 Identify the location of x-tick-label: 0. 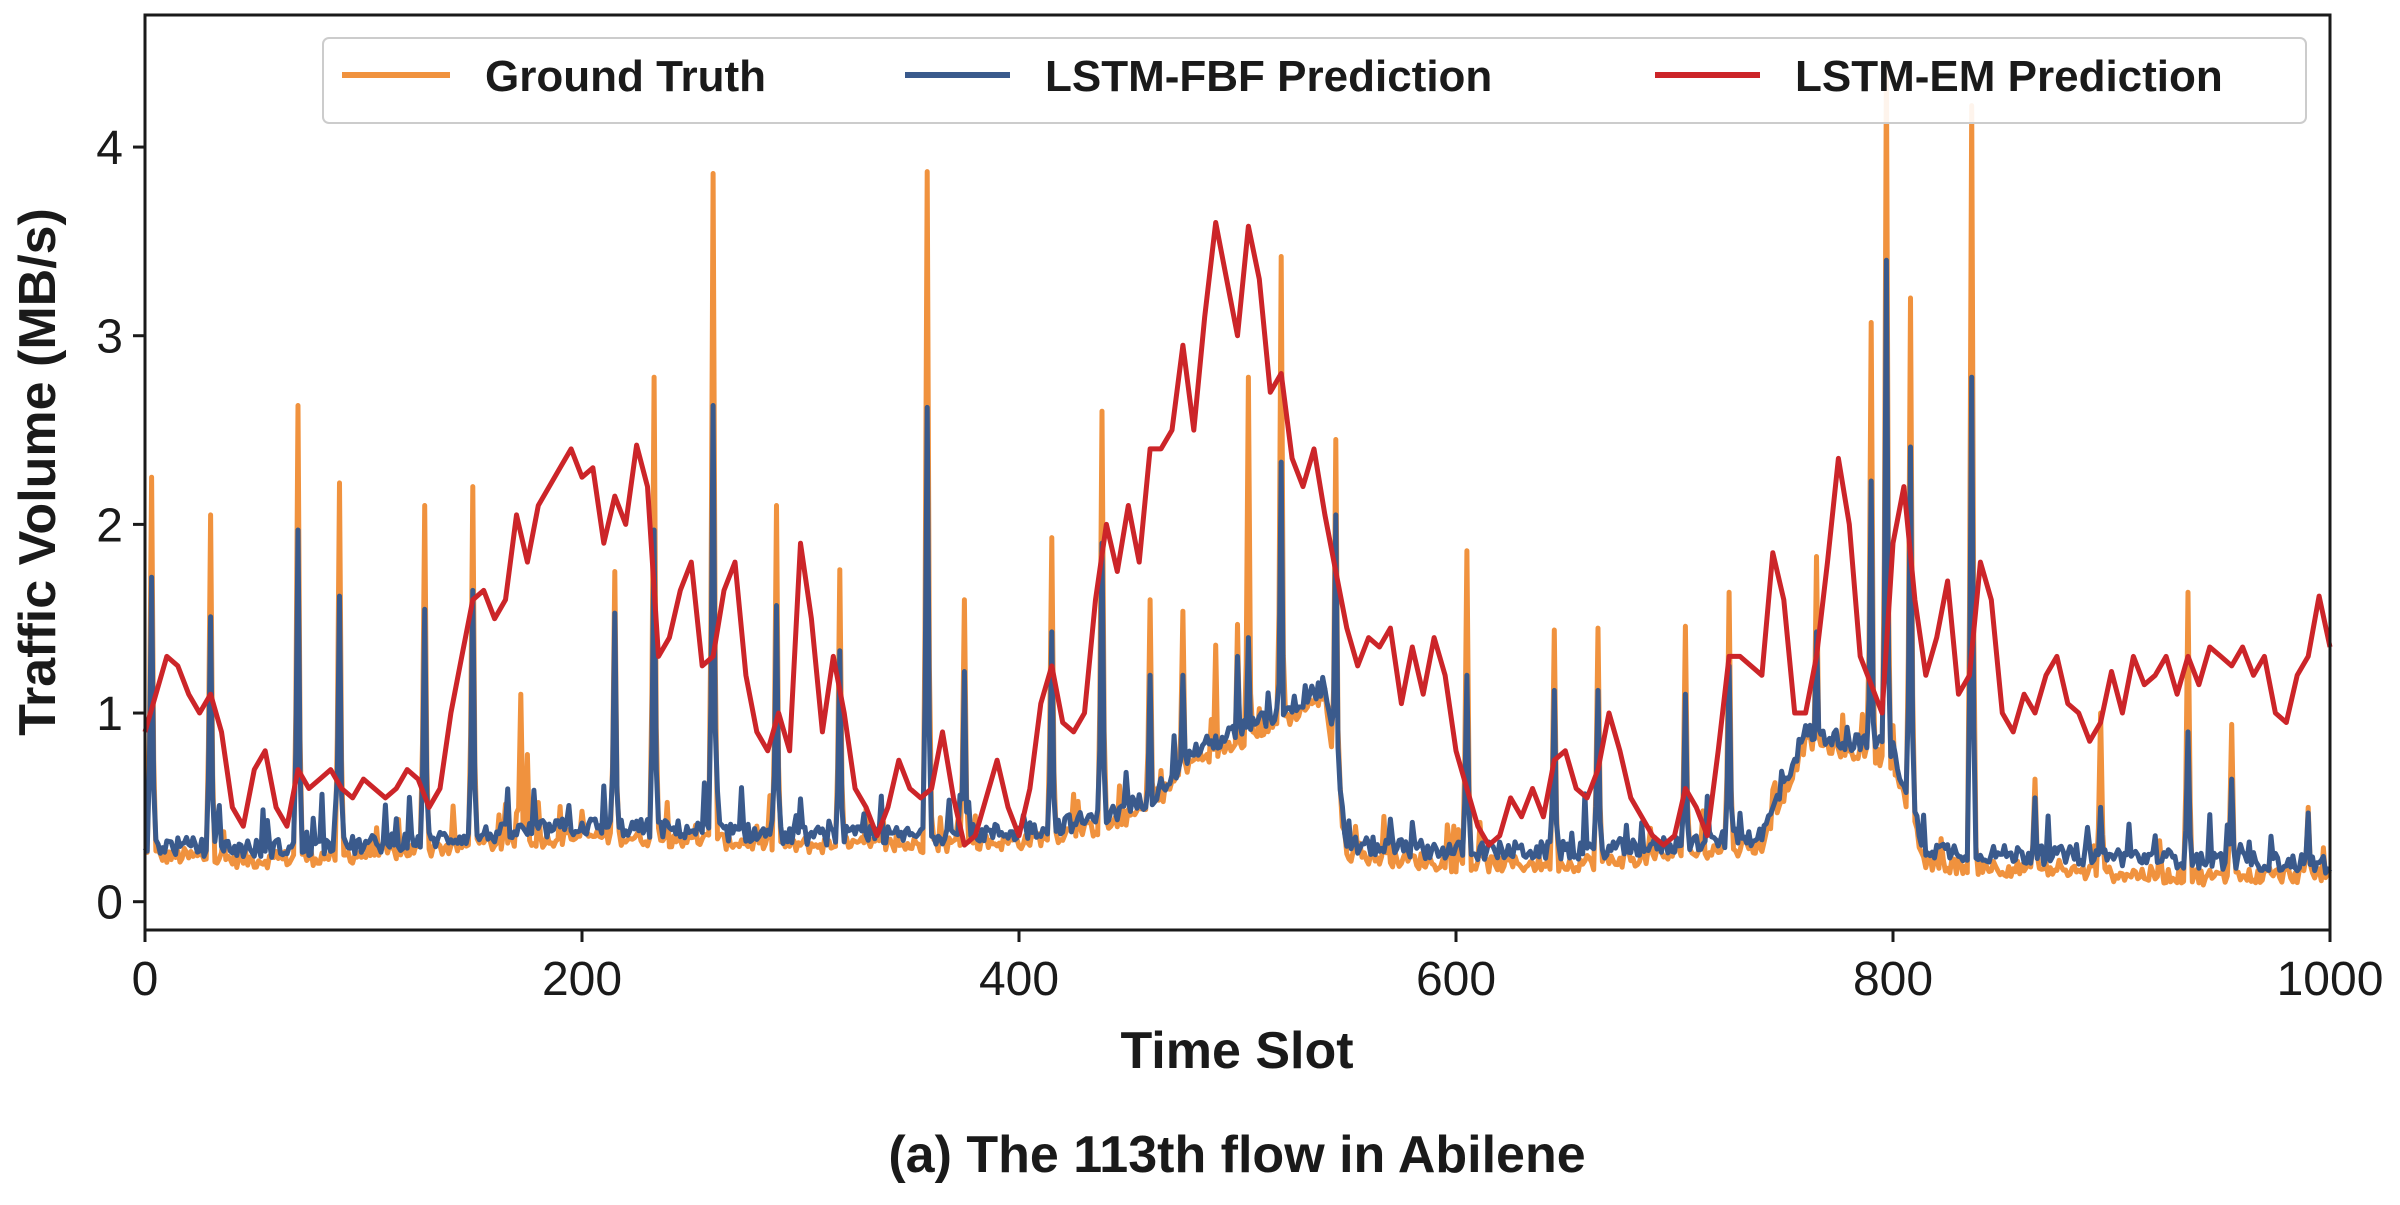
(145, 979).